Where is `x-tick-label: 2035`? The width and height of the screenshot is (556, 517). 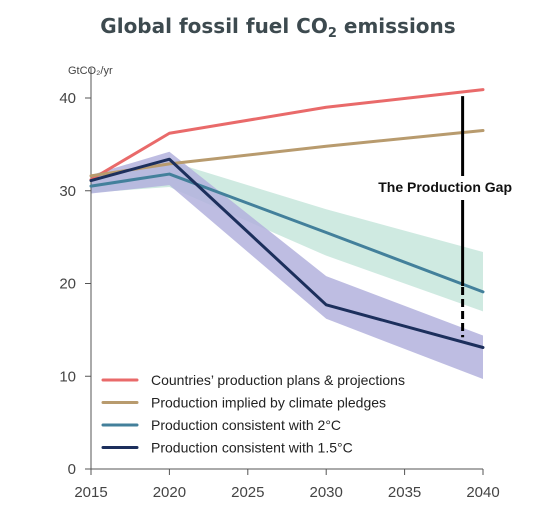 x-tick-label: 2035 is located at coordinates (404, 492).